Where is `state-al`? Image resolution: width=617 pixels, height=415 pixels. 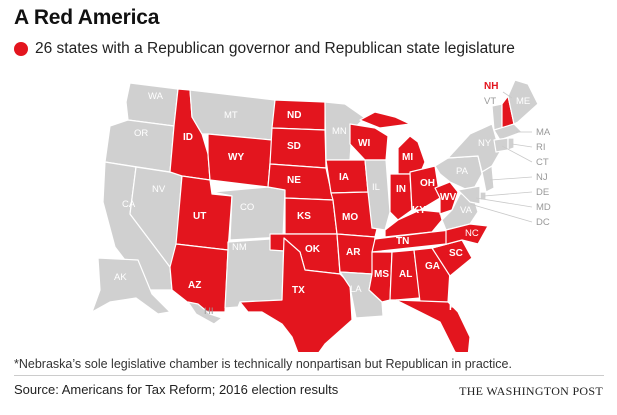 state-al is located at coordinates (405, 275).